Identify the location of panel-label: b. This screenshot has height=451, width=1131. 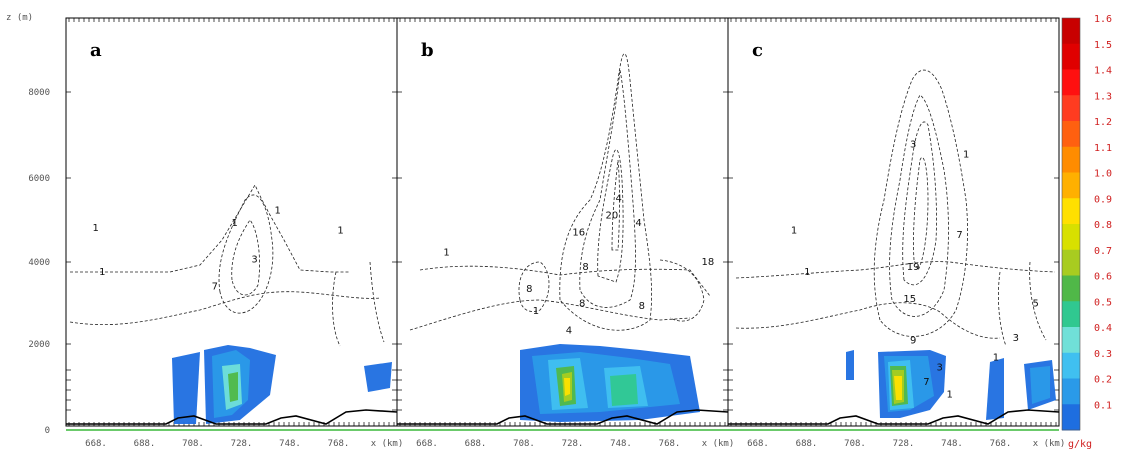
(427, 50).